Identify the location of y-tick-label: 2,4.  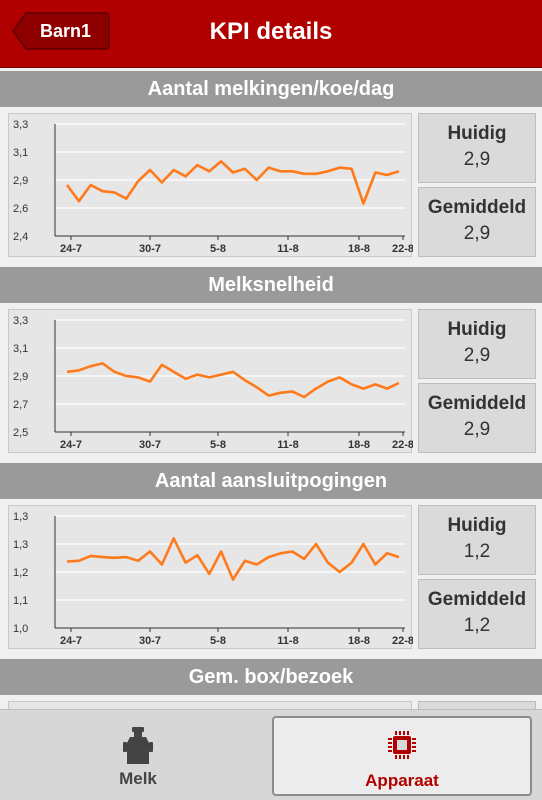
(20, 237).